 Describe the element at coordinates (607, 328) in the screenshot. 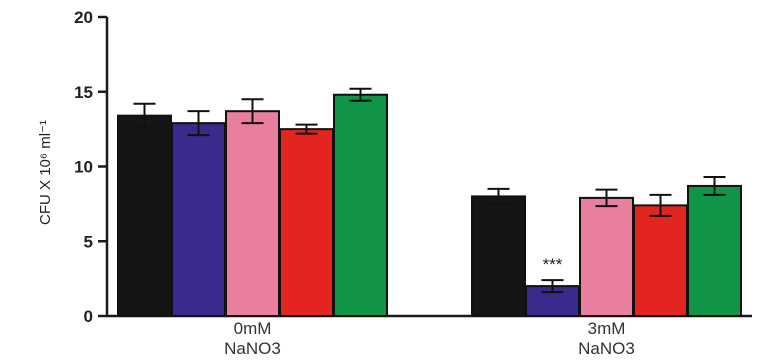

I see `x-category-label: 3mM` at that location.